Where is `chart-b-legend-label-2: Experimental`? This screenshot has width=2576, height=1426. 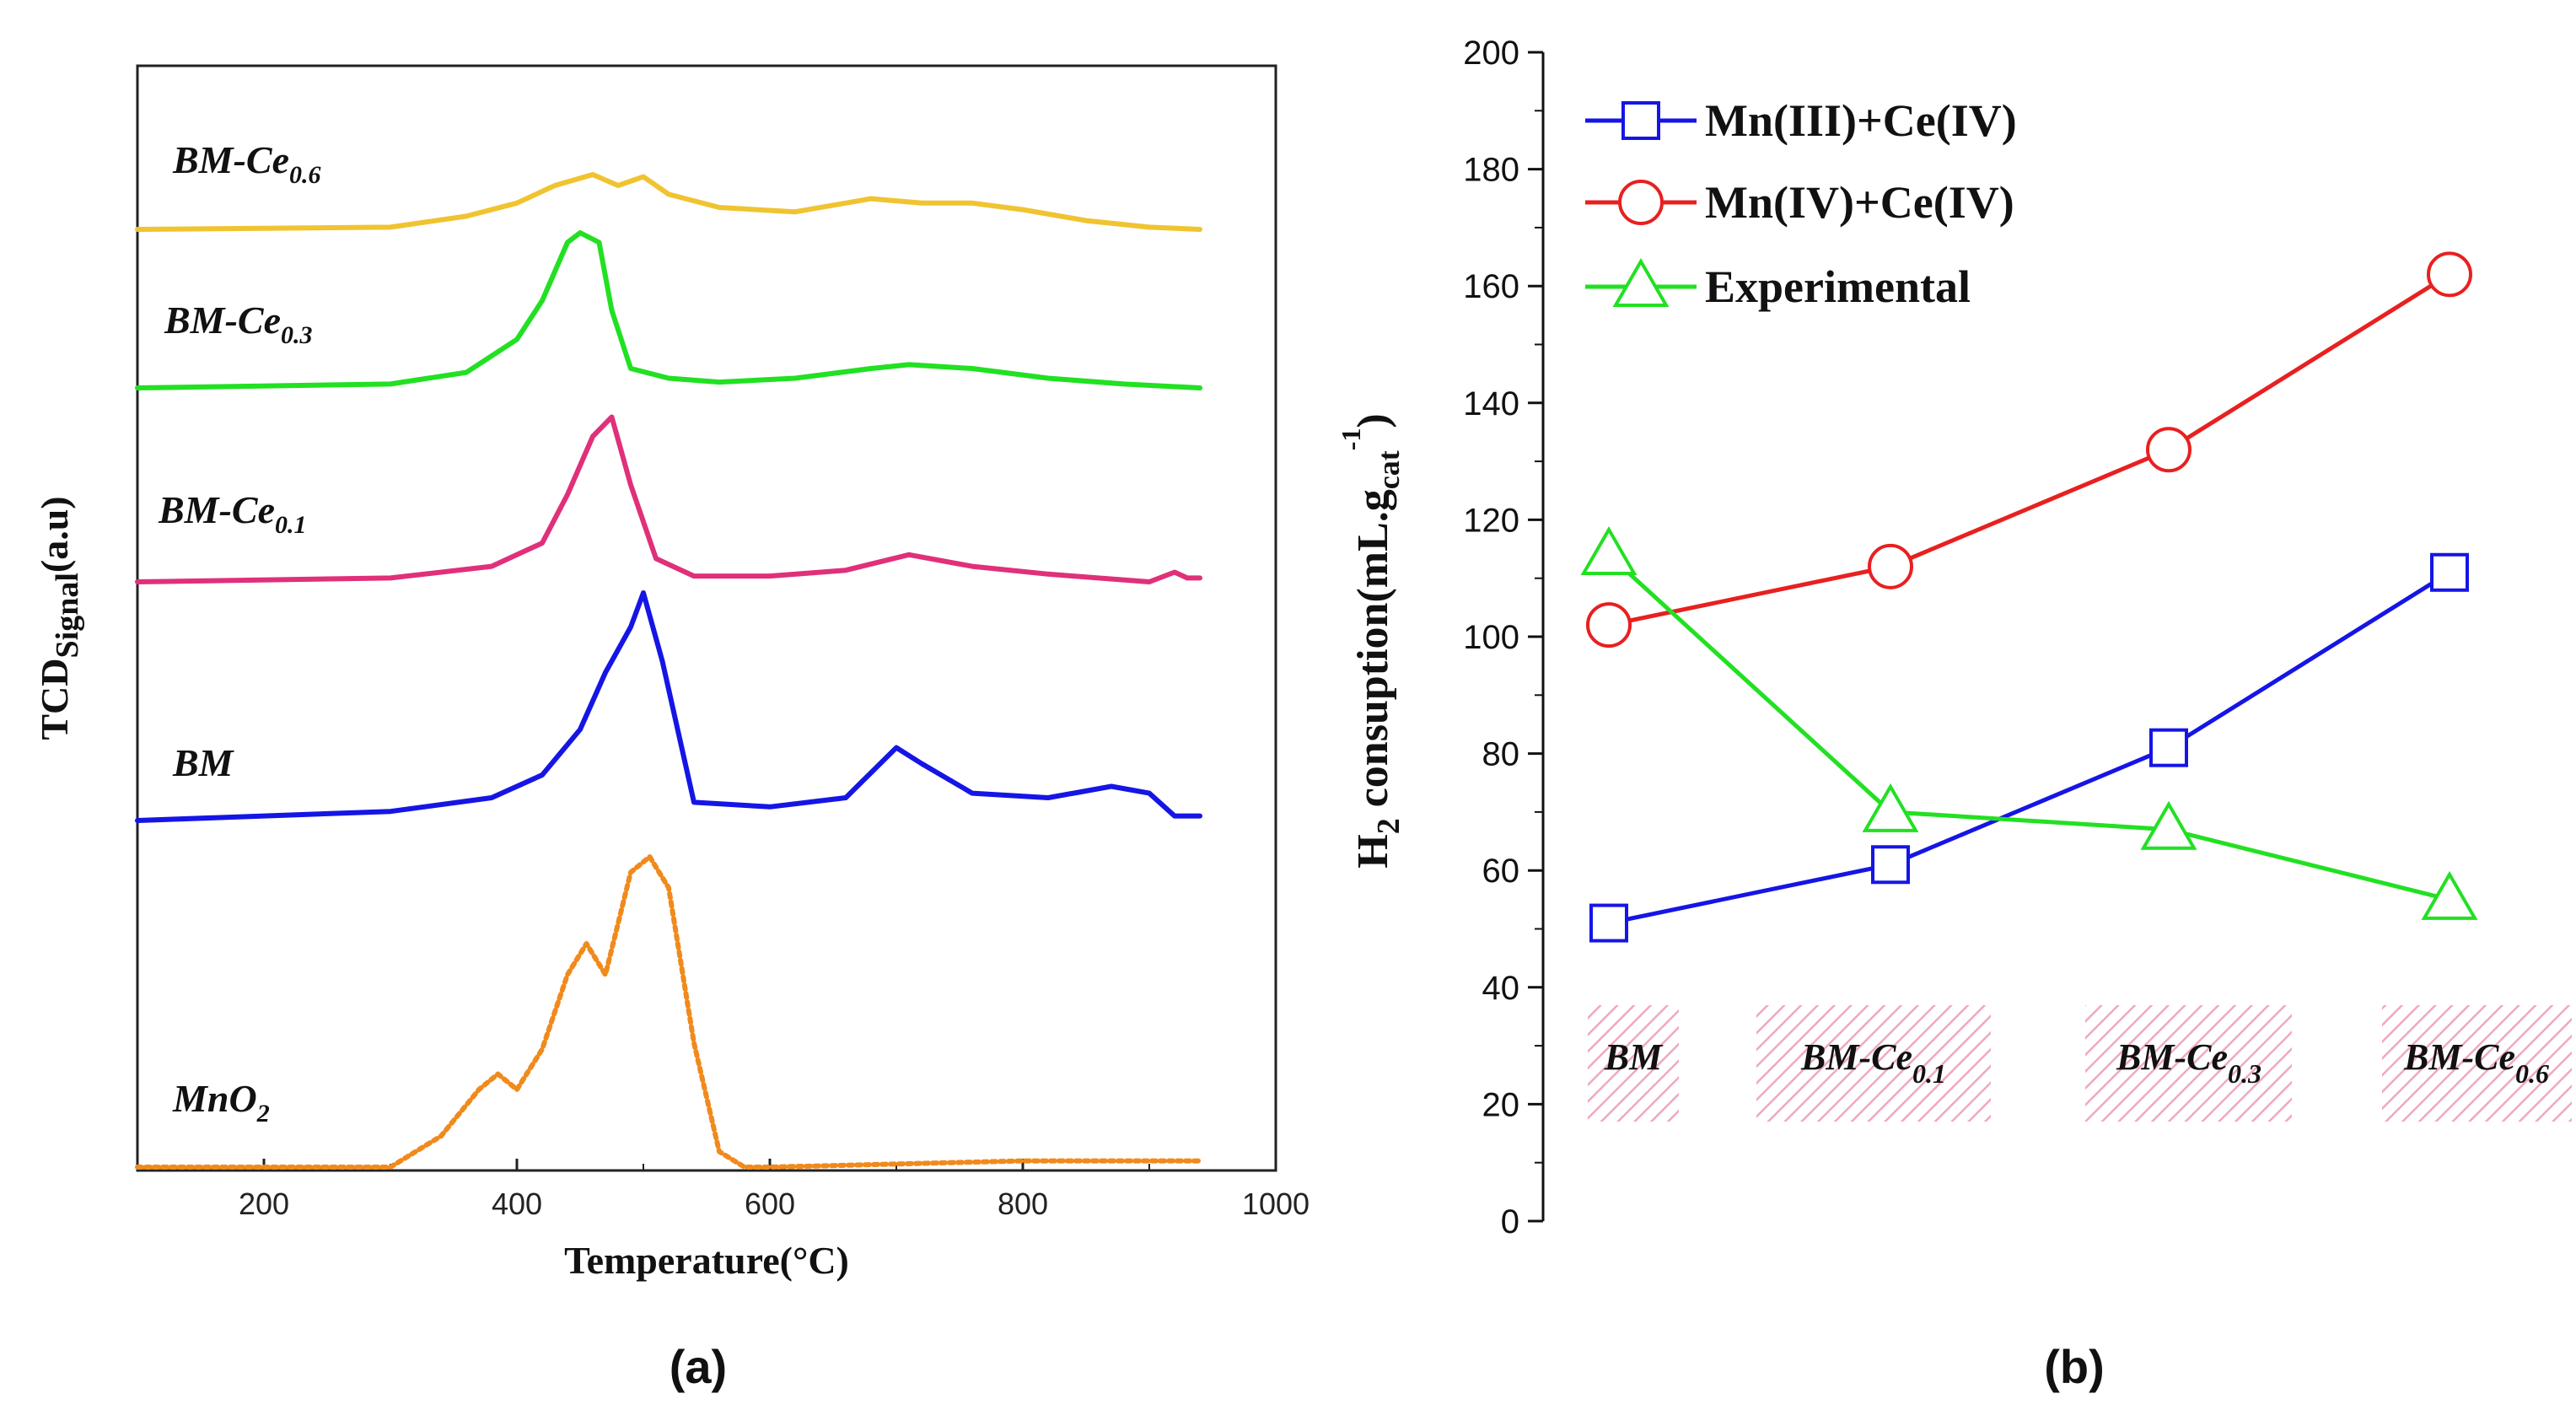 chart-b-legend-label-2: Experimental is located at coordinates (1838, 287).